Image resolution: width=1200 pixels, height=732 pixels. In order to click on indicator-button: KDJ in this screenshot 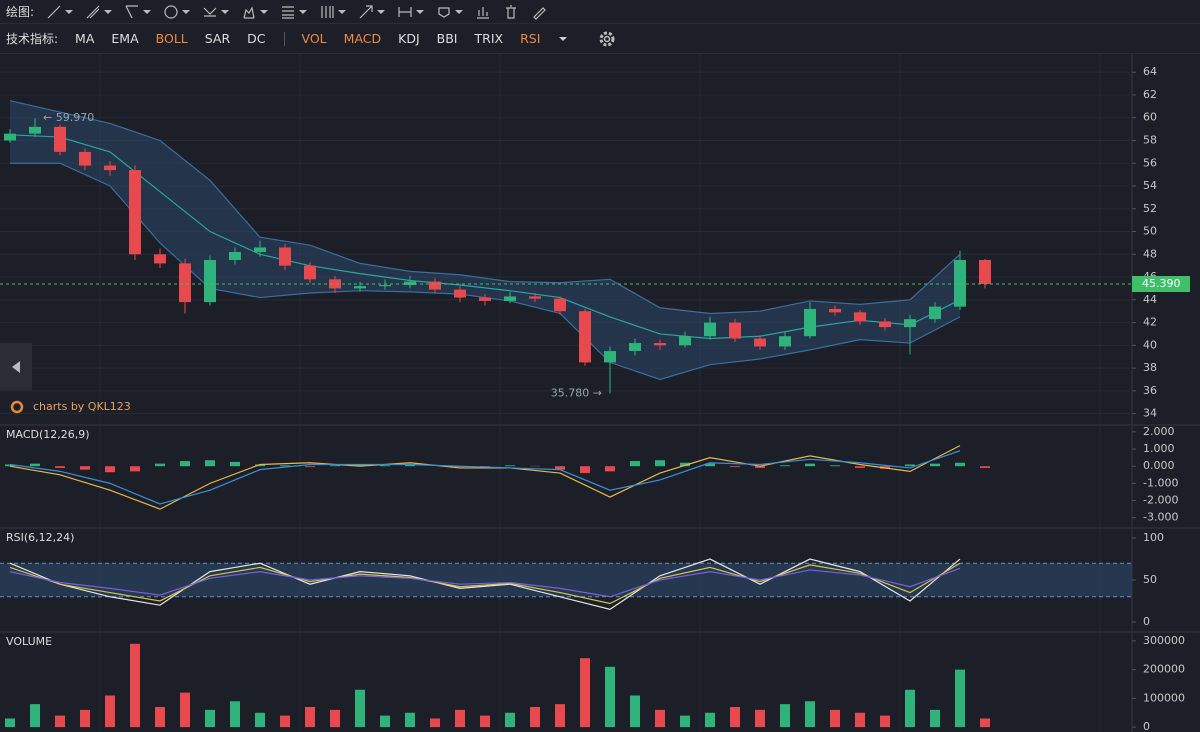, I will do `click(409, 38)`.